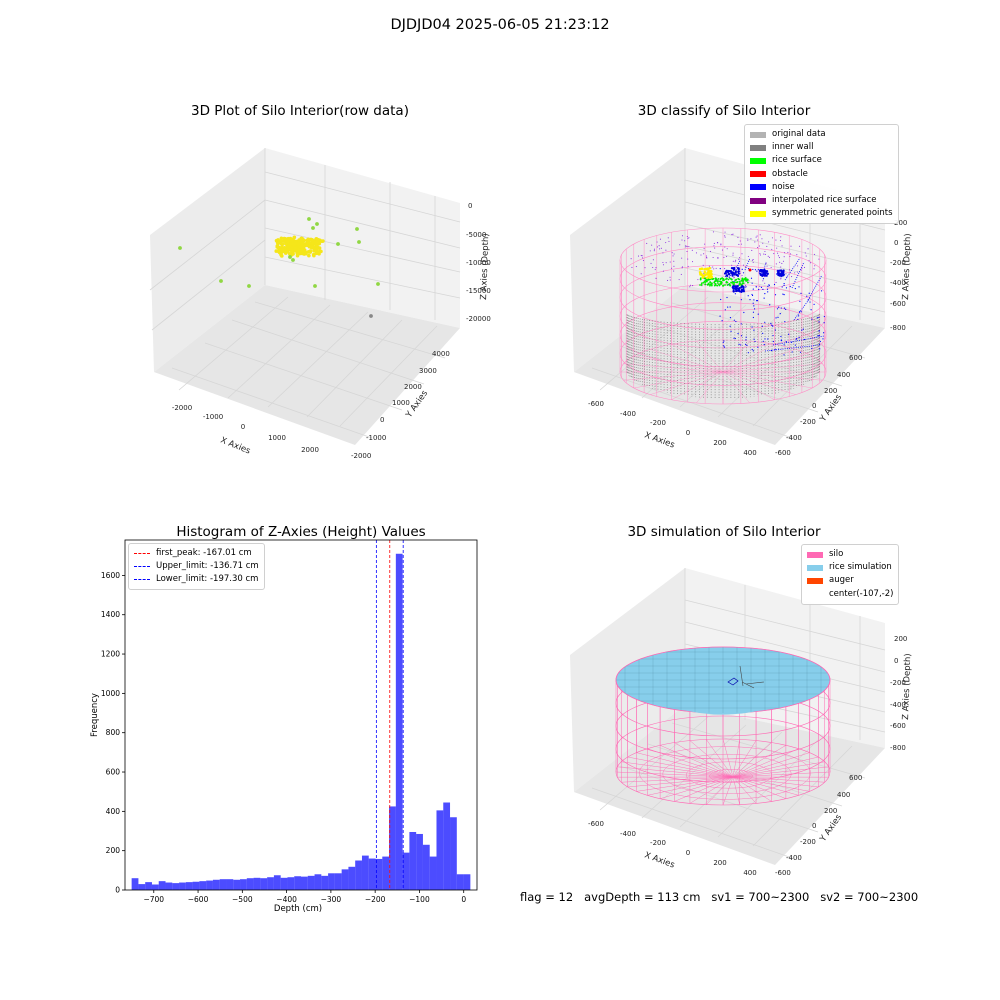 The image size is (1000, 1000). I want to click on raw-outlier-point, so click(378, 284).